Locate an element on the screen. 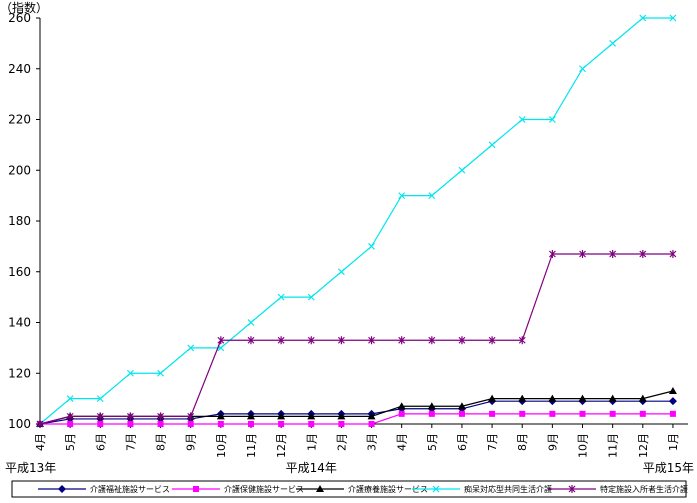 The width and height of the screenshot is (697, 503). era-label: 平成14年 is located at coordinates (311, 468).